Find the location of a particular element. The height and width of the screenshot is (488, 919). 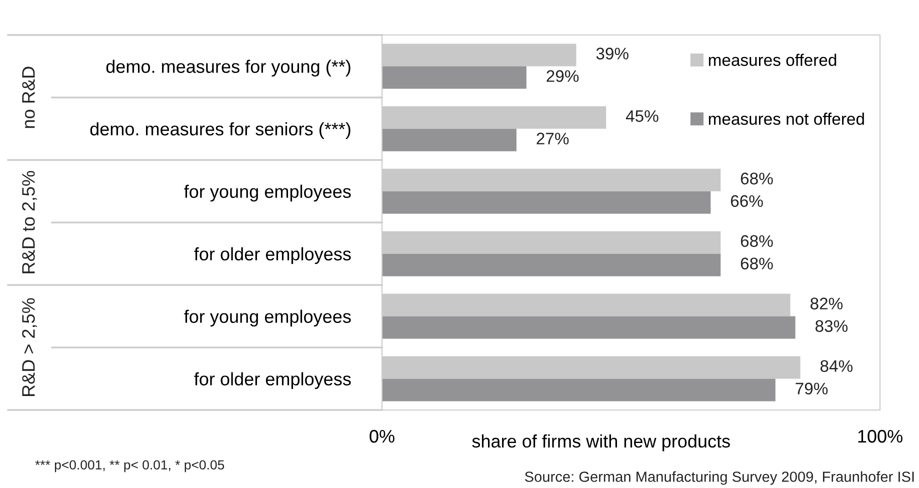

y-tick-label: demo. measures for young (**) is located at coordinates (228, 68).